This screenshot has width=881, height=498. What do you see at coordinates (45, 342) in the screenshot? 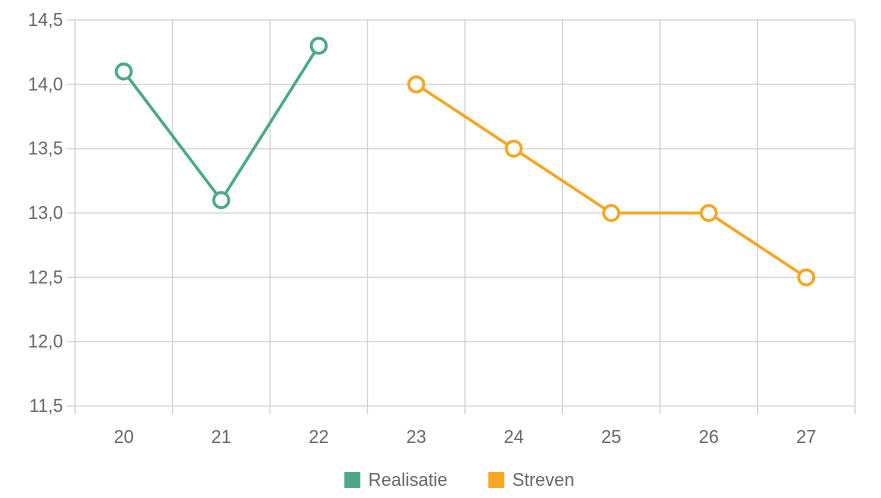
I see `y-tick-label: 12,0` at bounding box center [45, 342].